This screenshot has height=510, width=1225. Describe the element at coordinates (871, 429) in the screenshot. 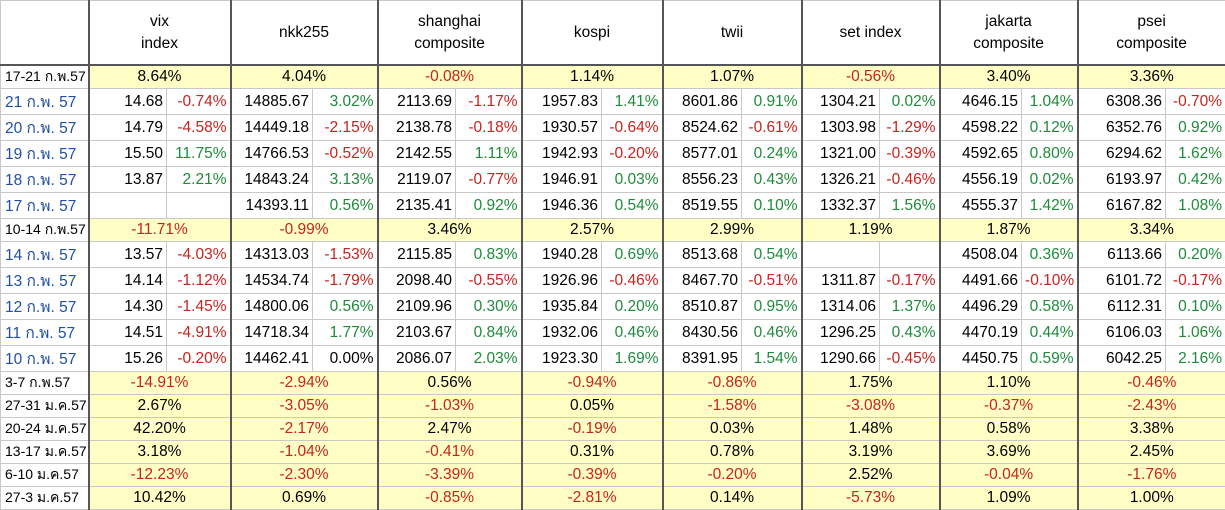

I see `weekly-change-cell: 1.48%` at that location.